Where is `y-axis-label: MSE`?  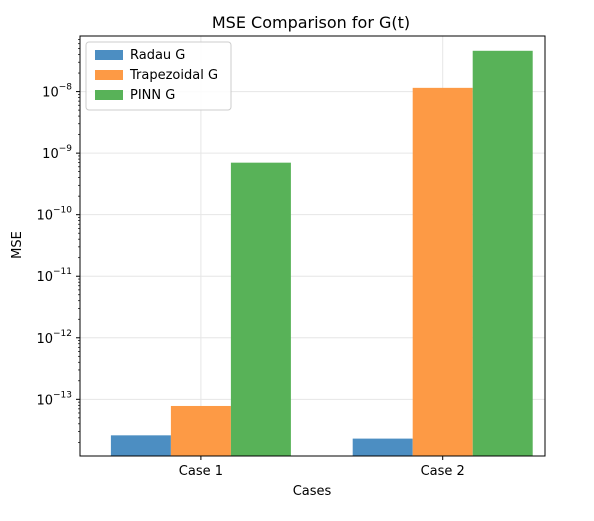
y-axis-label: MSE is located at coordinates (17, 245).